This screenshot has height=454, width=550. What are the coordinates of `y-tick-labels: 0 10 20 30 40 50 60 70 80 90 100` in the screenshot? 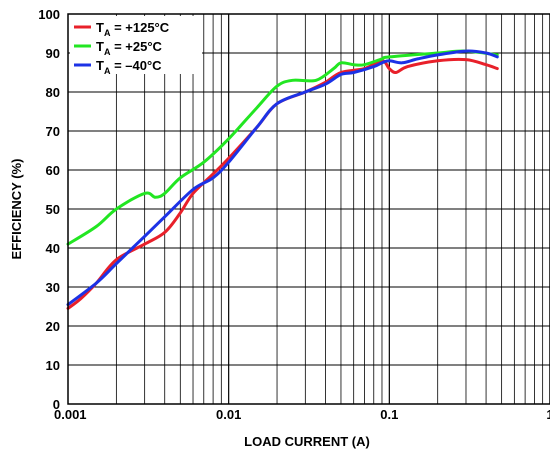 It's located at (49, 209).